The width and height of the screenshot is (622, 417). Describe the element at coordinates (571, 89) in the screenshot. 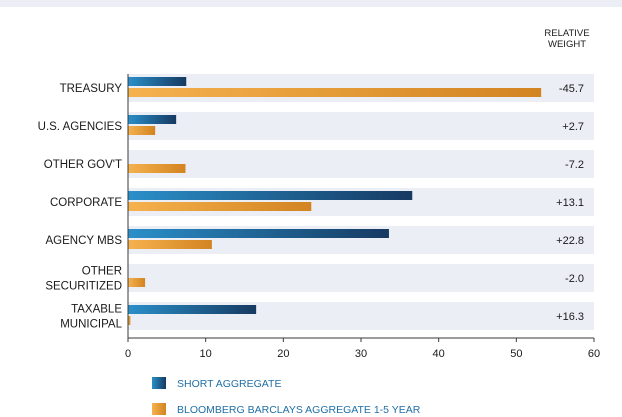

I see `relative-weight-value: -45.7` at that location.